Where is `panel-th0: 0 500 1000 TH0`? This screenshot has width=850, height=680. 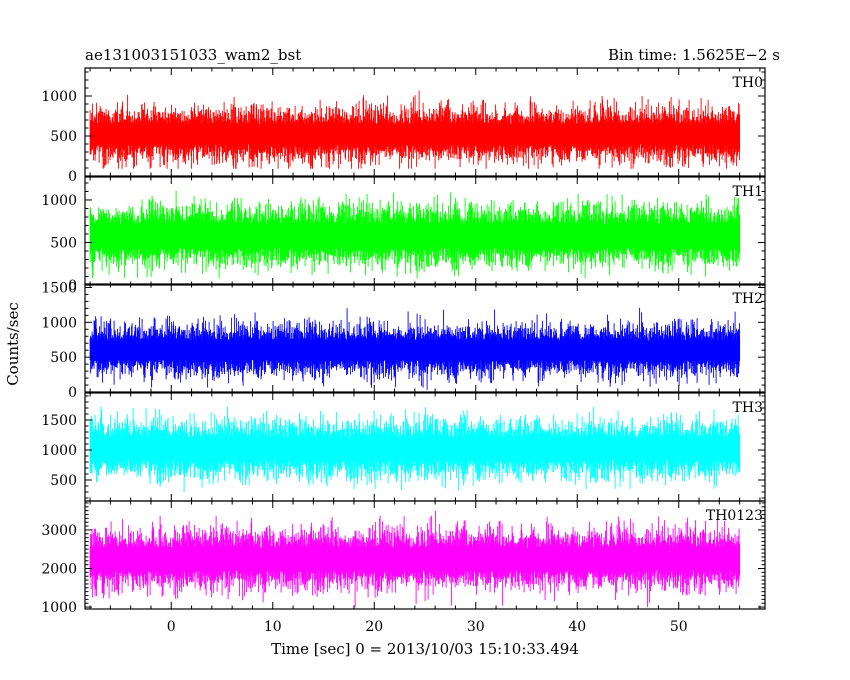
panel-th0: 0 500 1000 TH0 is located at coordinates (403, 126).